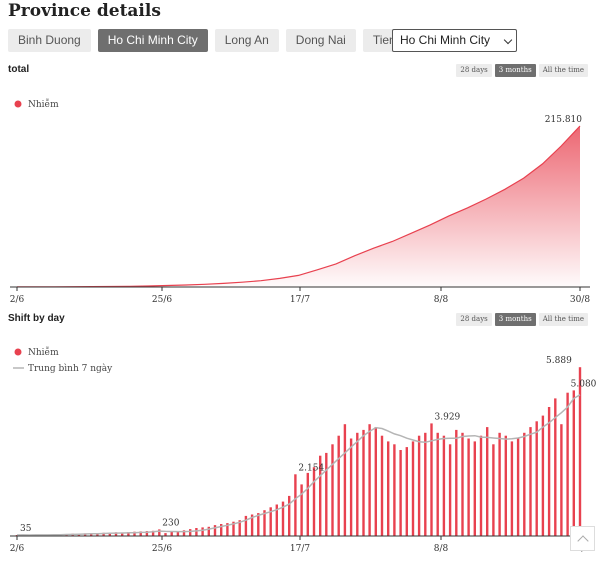 This screenshot has width=600, height=566. Describe the element at coordinates (582, 538) in the screenshot. I see `scroll-top-button` at that location.